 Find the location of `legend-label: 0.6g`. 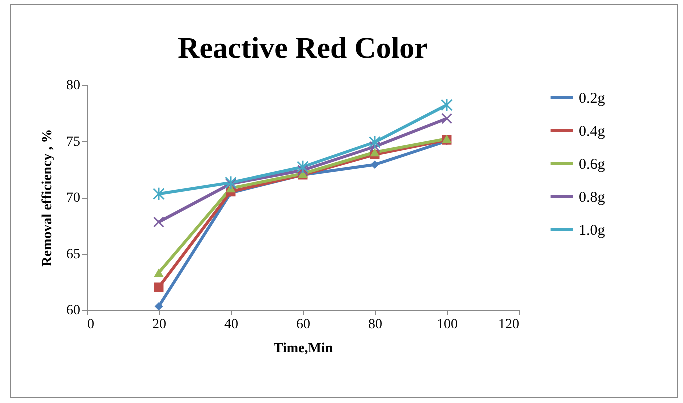

legend-label: 0.6g is located at coordinates (592, 165).